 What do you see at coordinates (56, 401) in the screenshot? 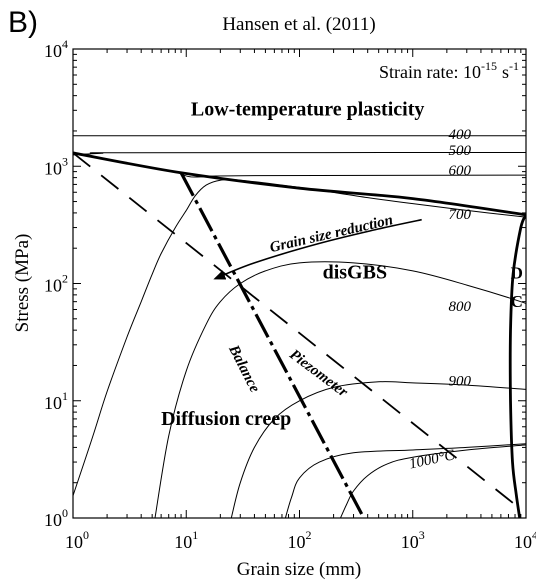
I see `y-tick-label: 10¹` at bounding box center [56, 401].